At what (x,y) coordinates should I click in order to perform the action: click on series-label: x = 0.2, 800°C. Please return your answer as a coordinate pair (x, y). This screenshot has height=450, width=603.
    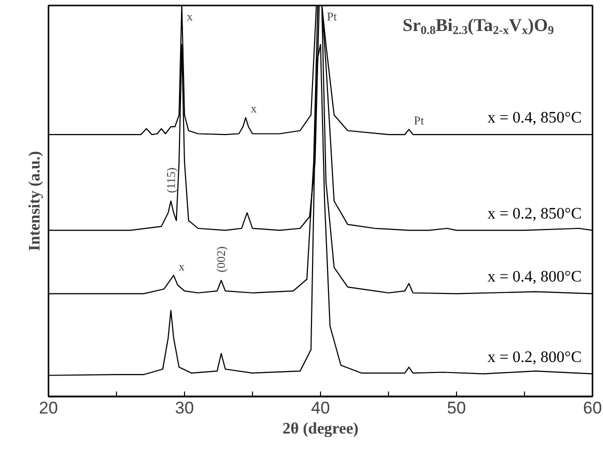
    Looking at the image, I should click on (535, 357).